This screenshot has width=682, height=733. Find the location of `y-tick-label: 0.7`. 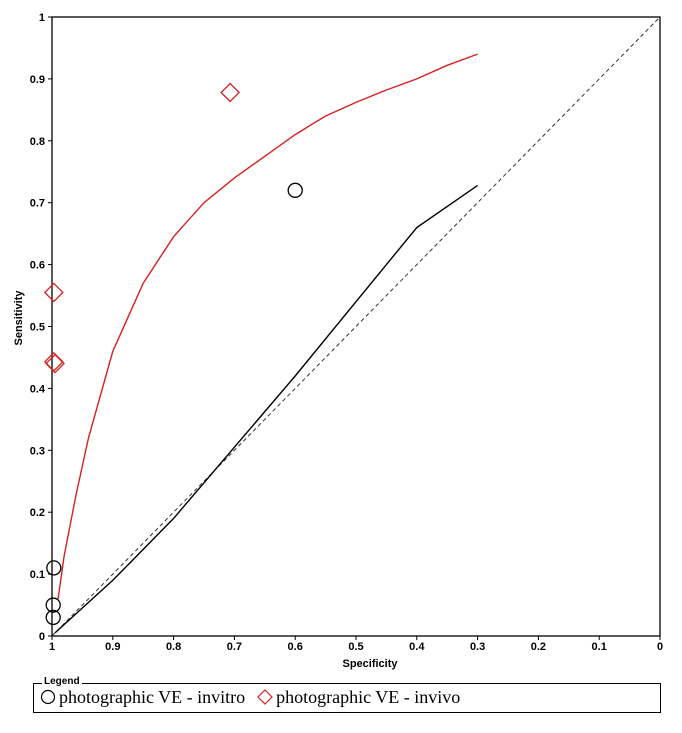

y-tick-label: 0.7 is located at coordinates (37, 204).